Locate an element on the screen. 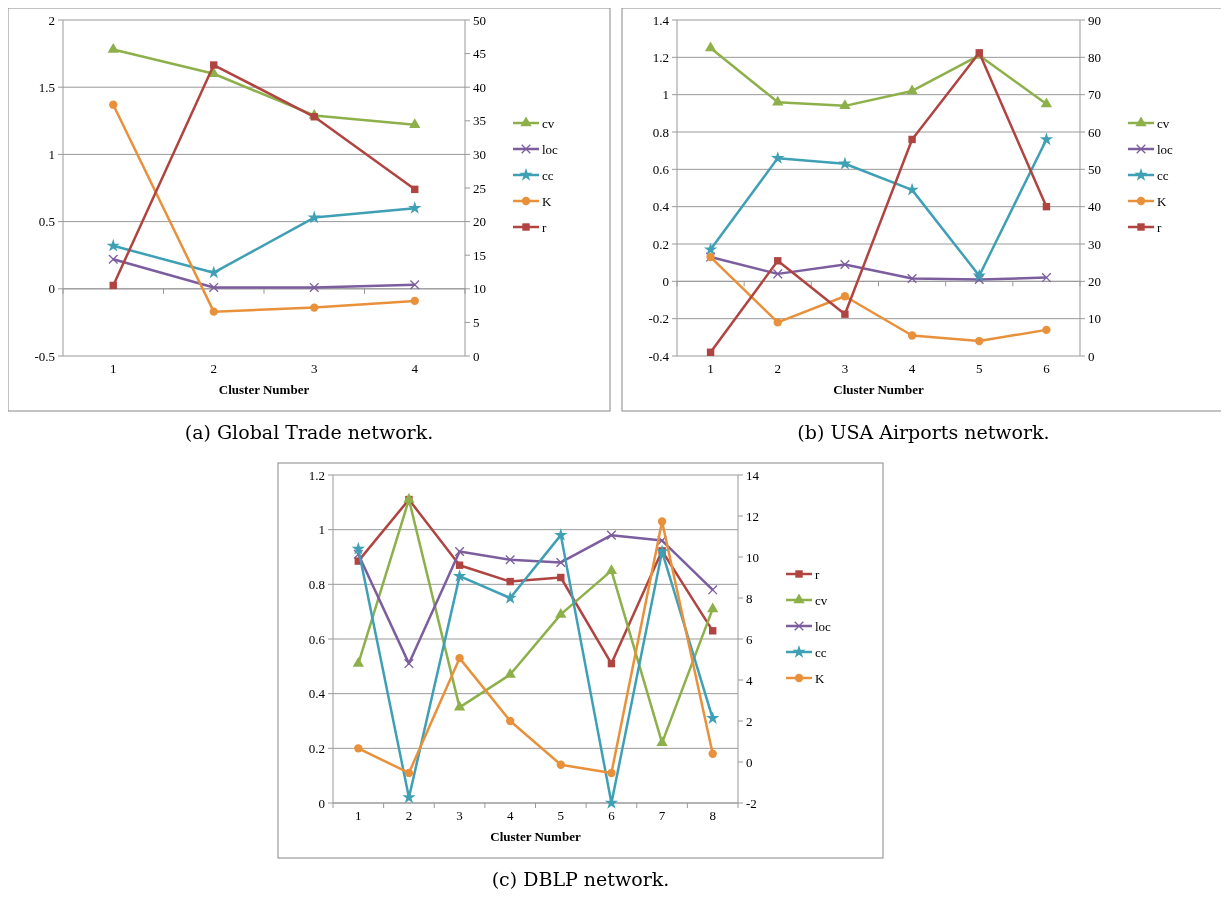 This screenshot has width=1229, height=897. y2-tick-label: 90 is located at coordinates (1094, 20).